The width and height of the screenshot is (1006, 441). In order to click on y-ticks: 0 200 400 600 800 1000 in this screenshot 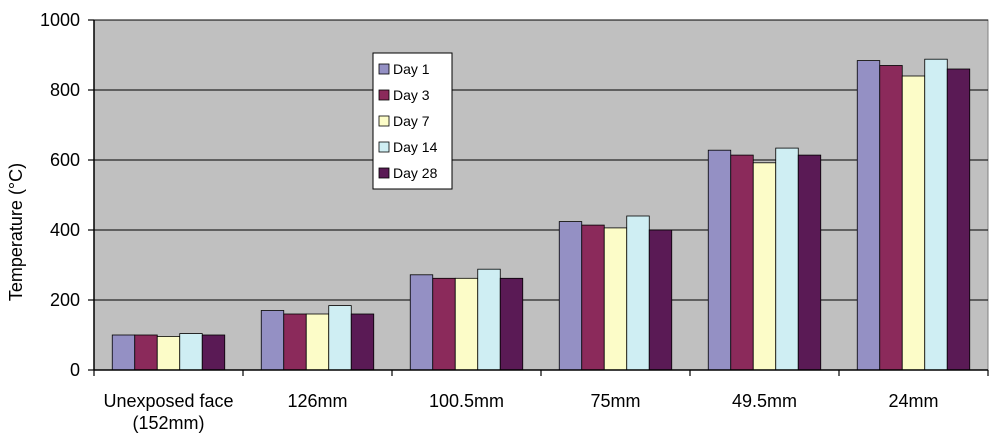, I will do `click(67, 195)`.